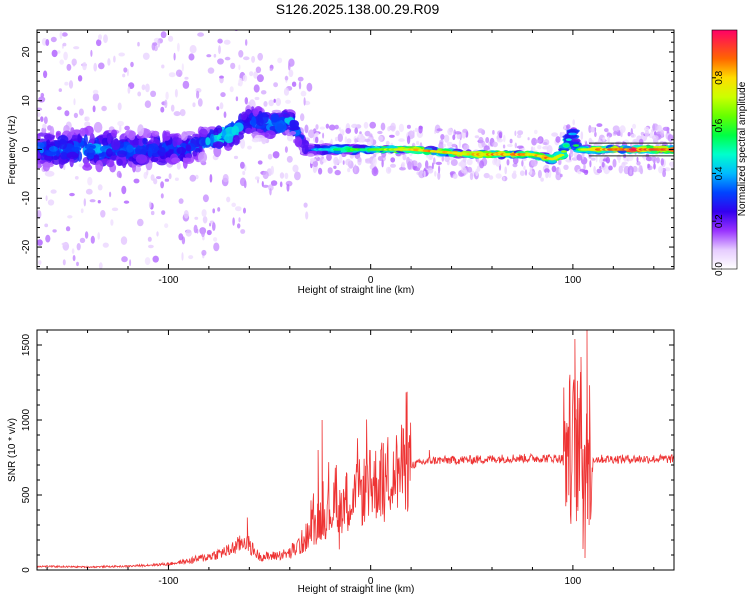  What do you see at coordinates (26, 344) in the screenshot?
I see `y-tick-label: 1500` at bounding box center [26, 344].